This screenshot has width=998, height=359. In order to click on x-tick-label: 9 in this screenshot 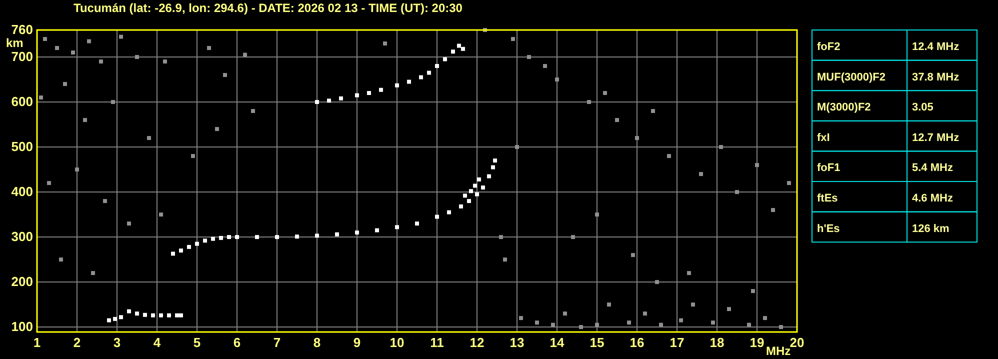, I will do `click(357, 342)`.